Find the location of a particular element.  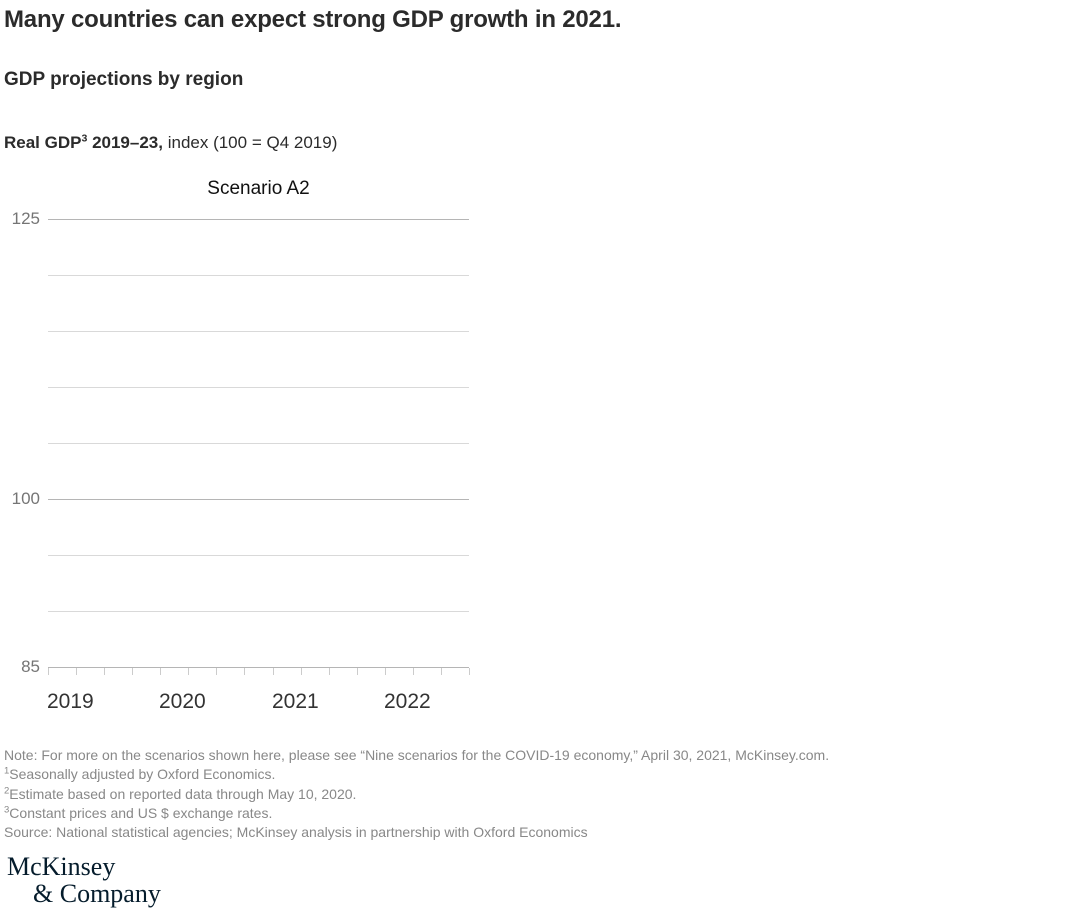

y-axis-tick-label: 100 is located at coordinates (25, 498).